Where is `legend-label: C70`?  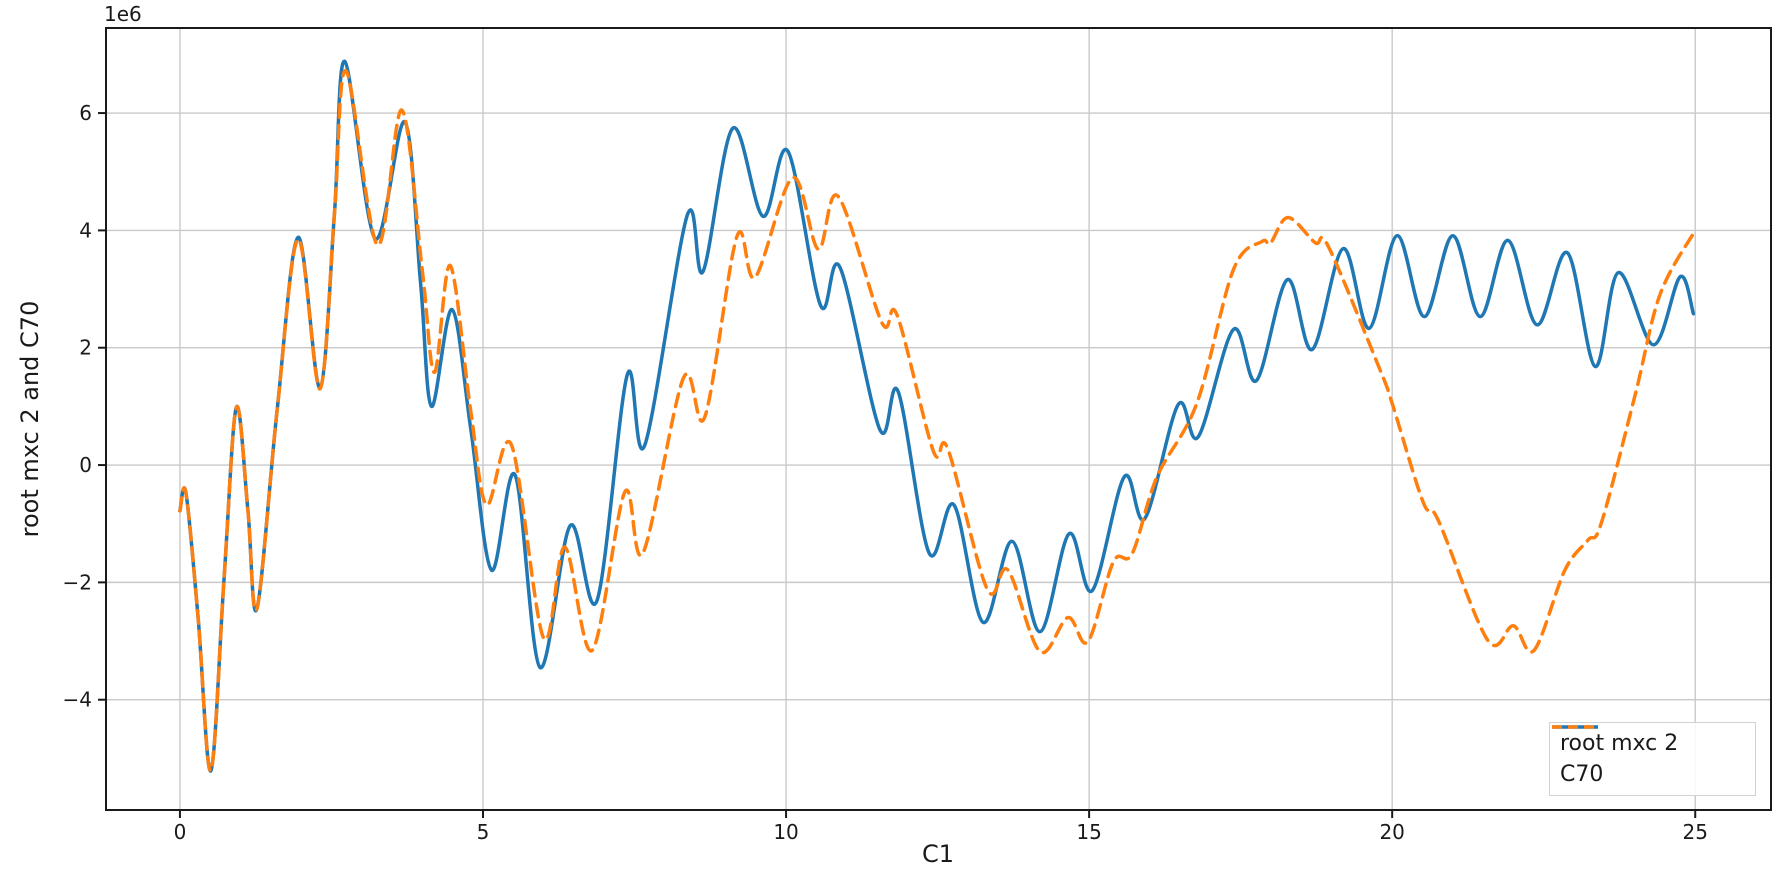 legend-label: C70 is located at coordinates (1582, 774).